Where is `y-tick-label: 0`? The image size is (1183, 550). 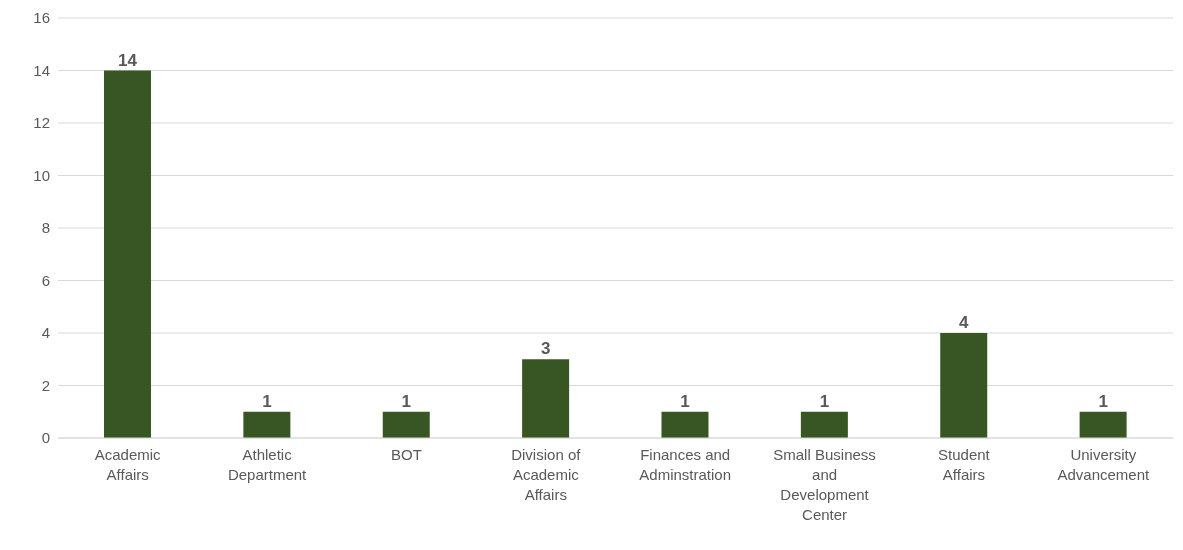
y-tick-label: 0 is located at coordinates (45, 438).